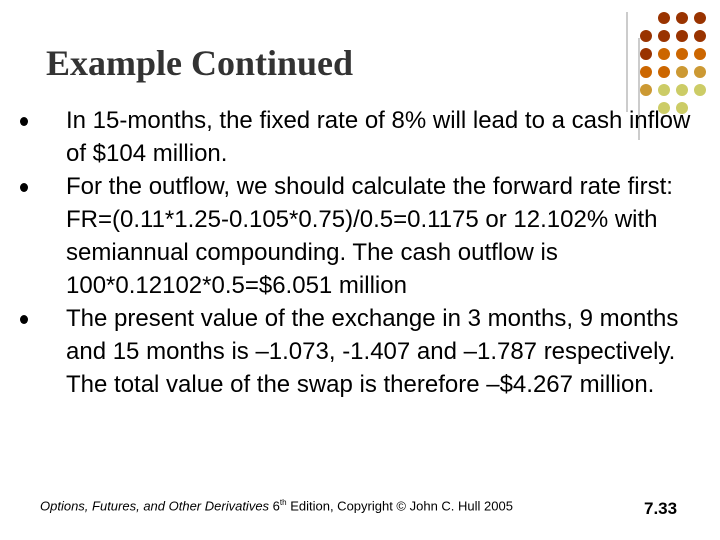 The width and height of the screenshot is (720, 540). I want to click on book-title: Options, Futures, and Other Derivatives, so click(155, 506).